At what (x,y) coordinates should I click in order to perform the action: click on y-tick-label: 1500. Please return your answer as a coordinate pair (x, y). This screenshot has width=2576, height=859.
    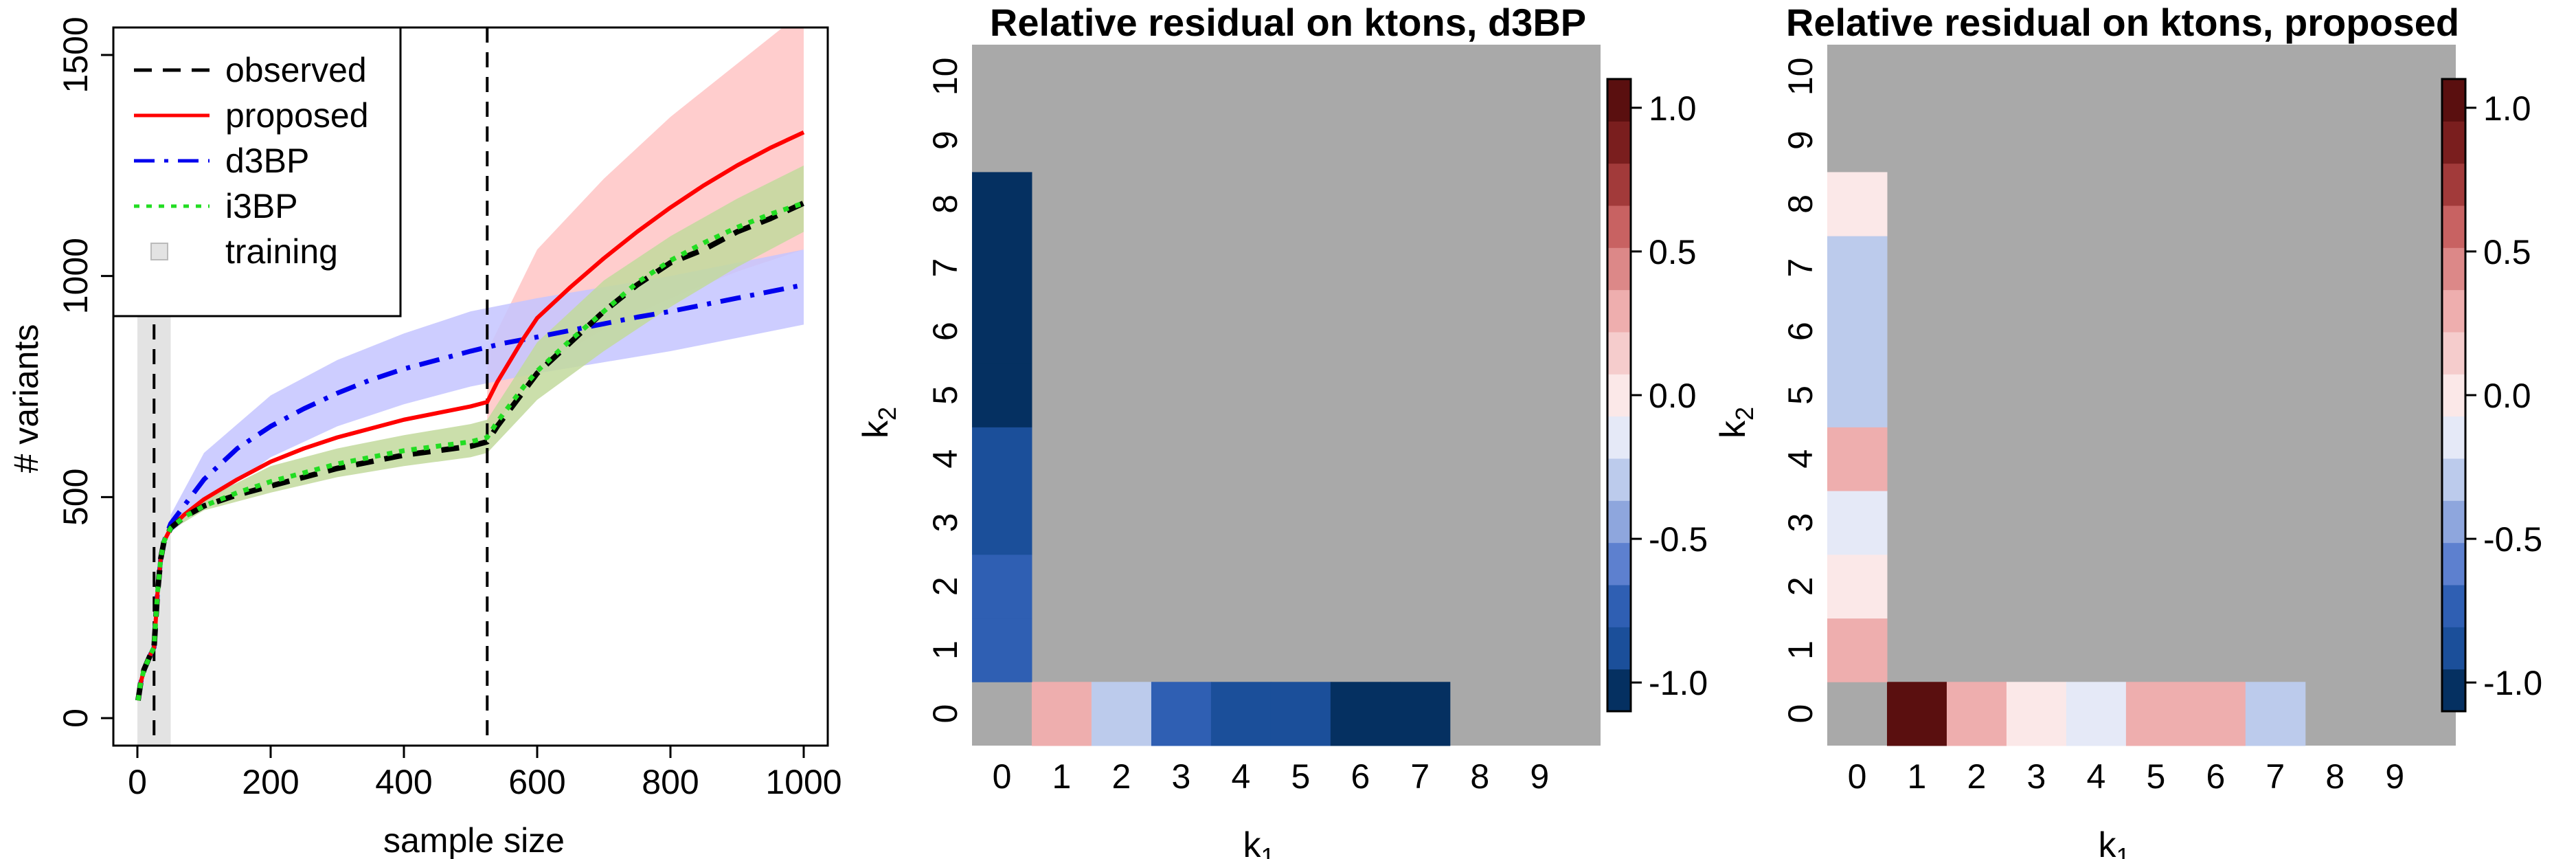
    Looking at the image, I should click on (75, 54).